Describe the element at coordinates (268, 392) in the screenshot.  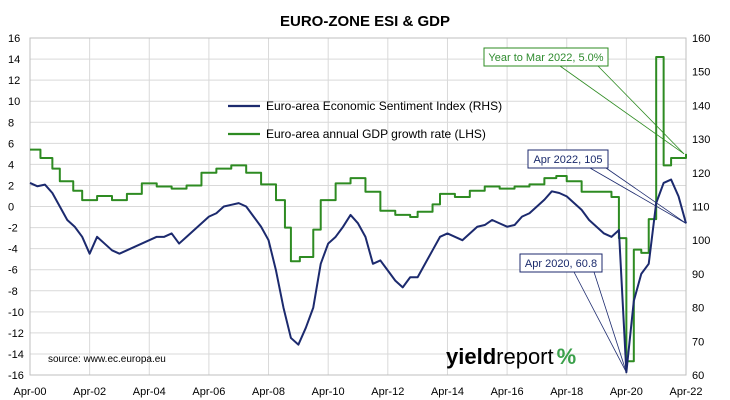
I see `x-tick-label: Apr-08` at that location.